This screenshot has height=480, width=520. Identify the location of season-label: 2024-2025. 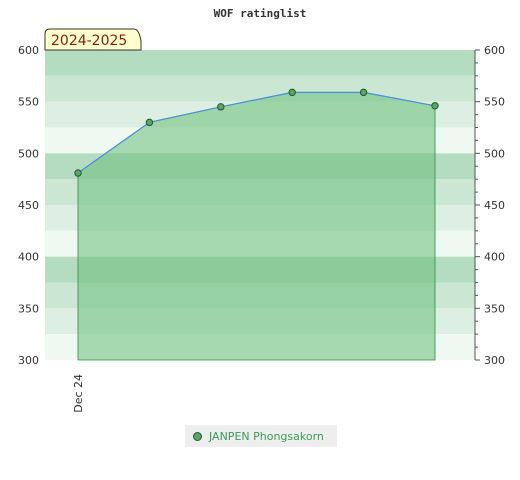
(89, 41).